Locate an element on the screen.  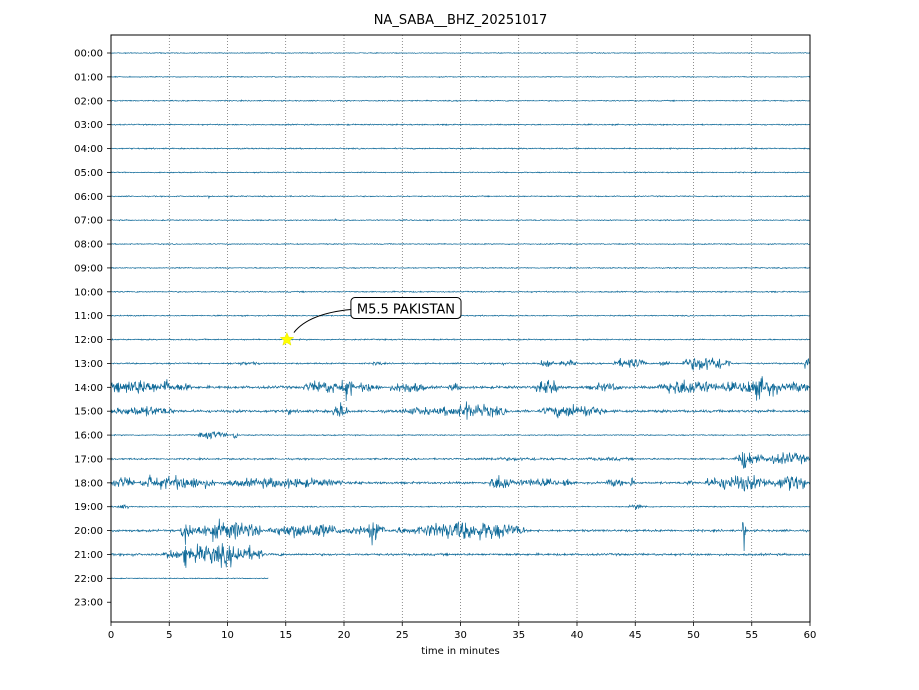
x-tick-label: 30 is located at coordinates (460, 635).